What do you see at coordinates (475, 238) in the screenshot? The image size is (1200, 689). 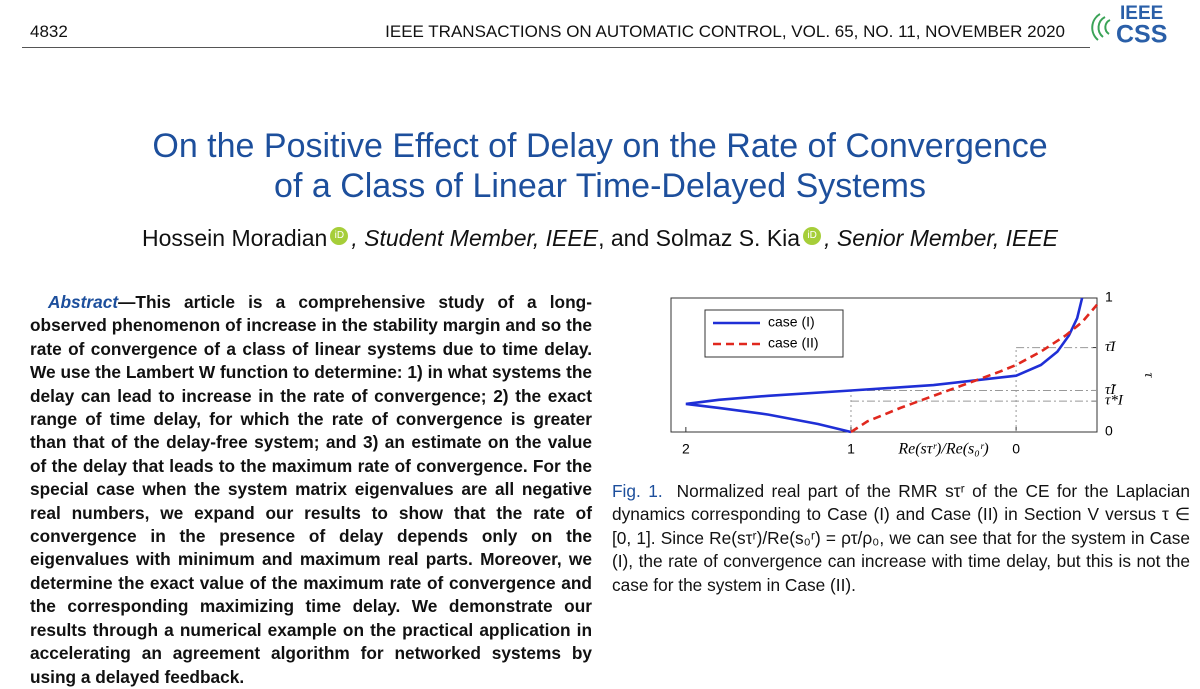 I see `author-role: , Student Member, IEEE` at bounding box center [475, 238].